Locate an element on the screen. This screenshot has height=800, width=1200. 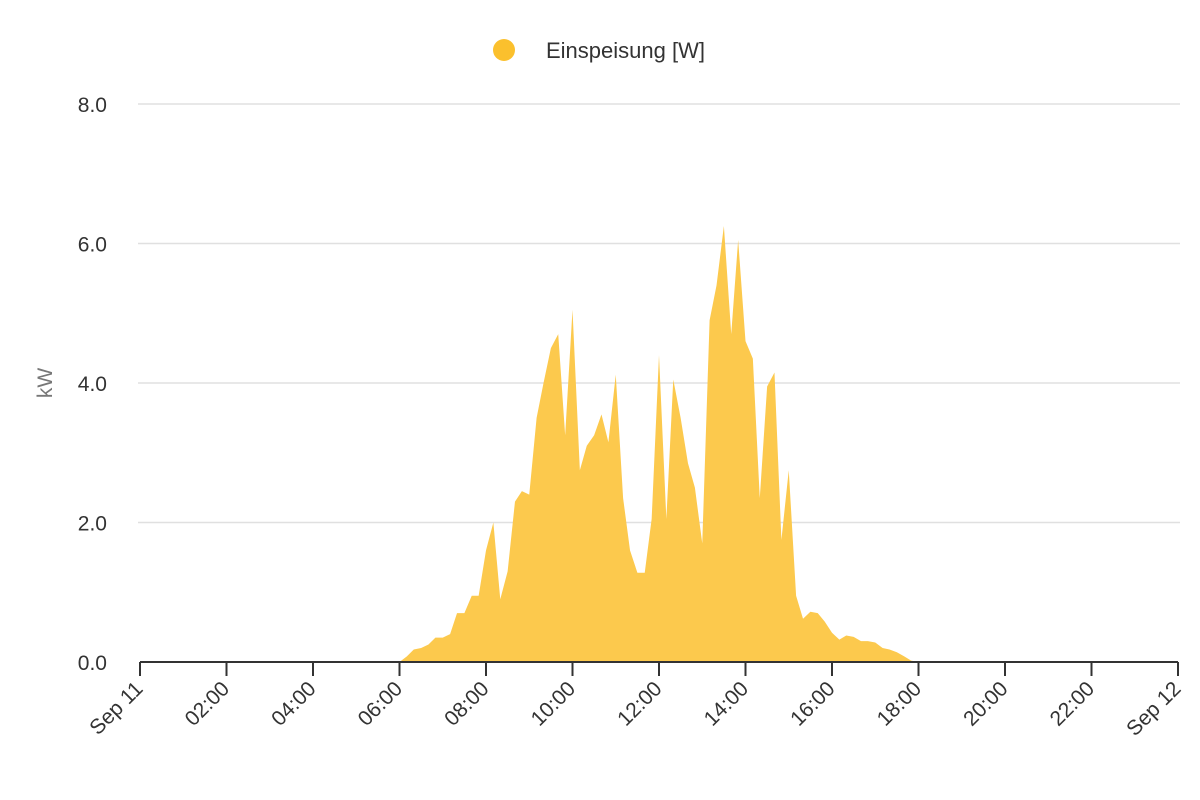
x-tick-label-6: 12:00 is located at coordinates (639, 703).